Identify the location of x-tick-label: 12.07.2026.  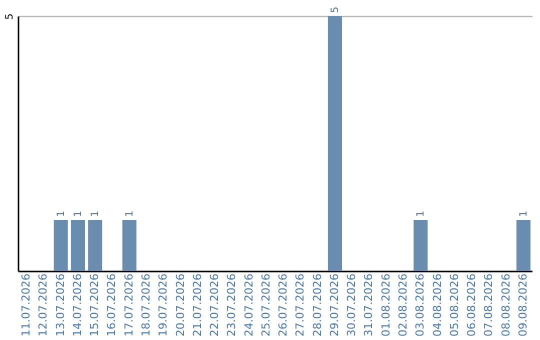
(43, 305).